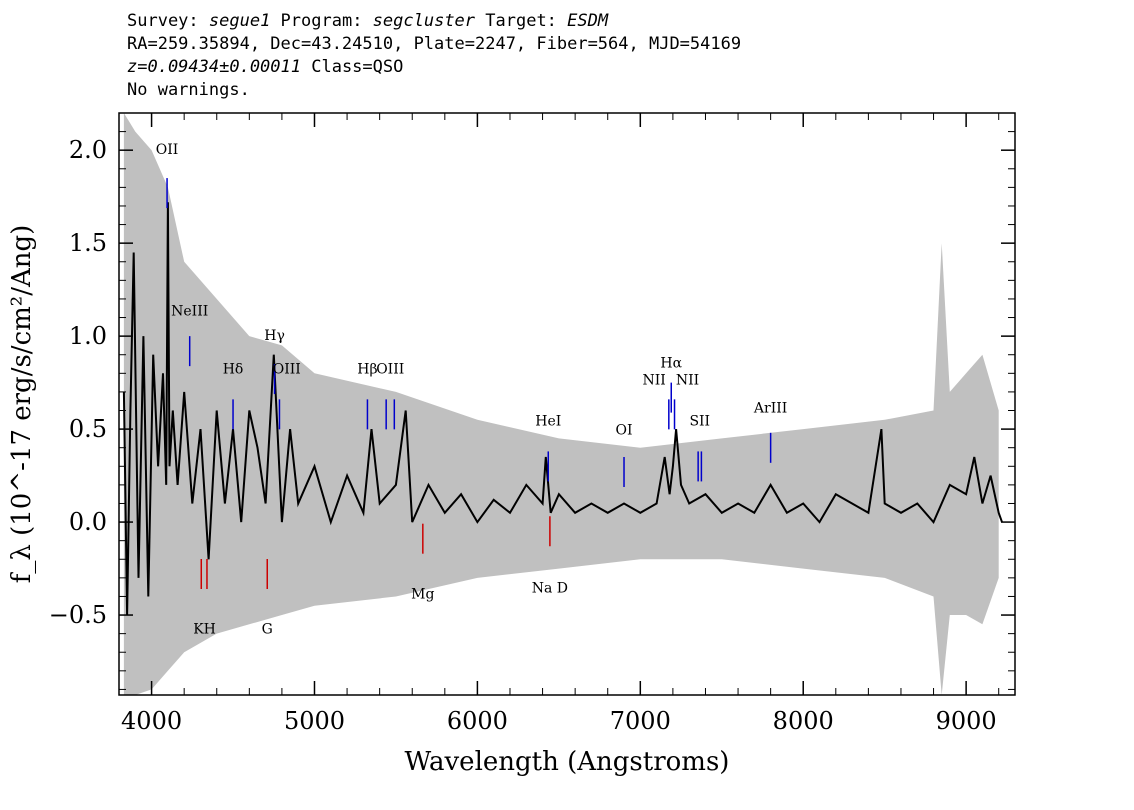 The width and height of the screenshot is (1134, 810). I want to click on class-value: Class=QSO, so click(352, 67).